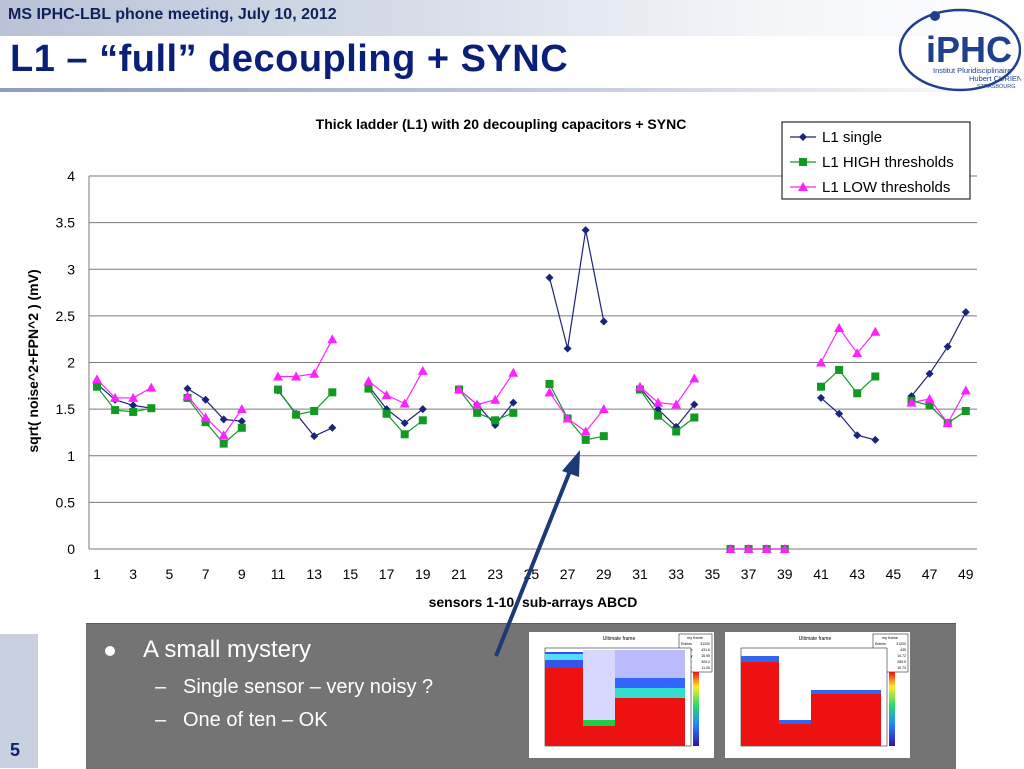 The height and width of the screenshot is (769, 1024). Describe the element at coordinates (71, 549) in the screenshot. I see `y-tick-label: 0` at that location.